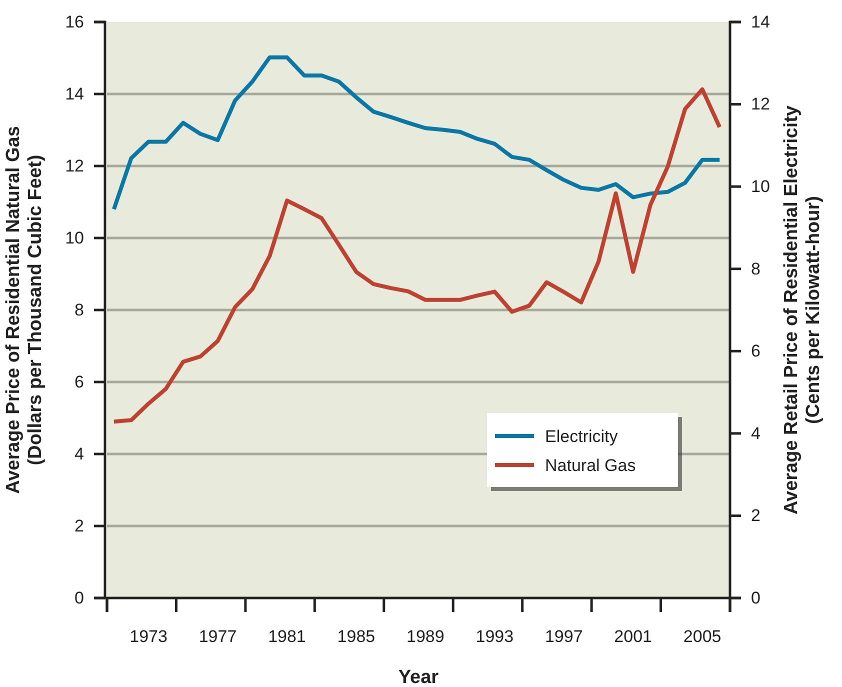 Image resolution: width=842 pixels, height=687 pixels. Describe the element at coordinates (581, 436) in the screenshot. I see `legend-label: Electricity` at that location.